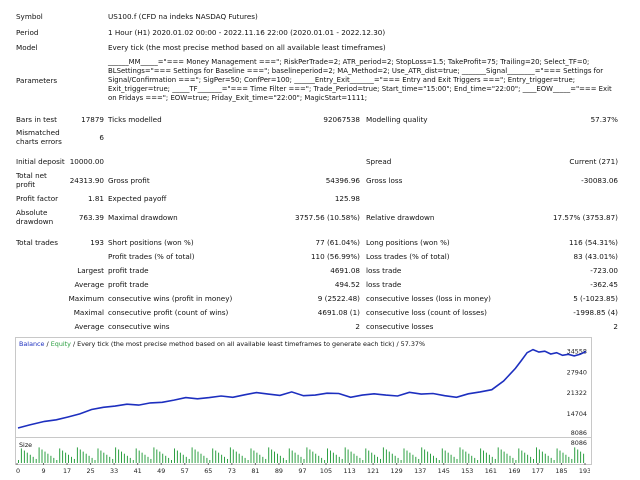  What do you see at coordinates (384, 284) in the screenshot?
I see `average-loss-label: loss trade` at bounding box center [384, 284].